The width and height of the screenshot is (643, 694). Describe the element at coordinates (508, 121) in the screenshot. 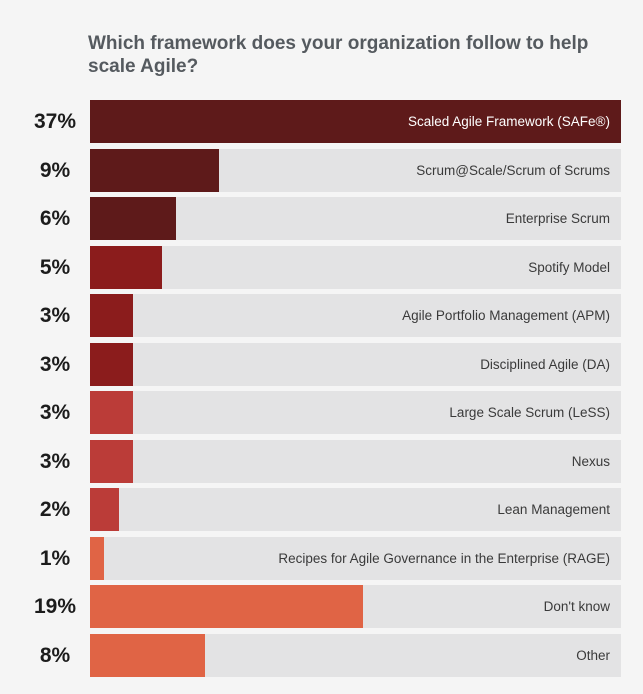

I see `bar-category-label: Scaled Agile Framework (SAFe®)` at that location.